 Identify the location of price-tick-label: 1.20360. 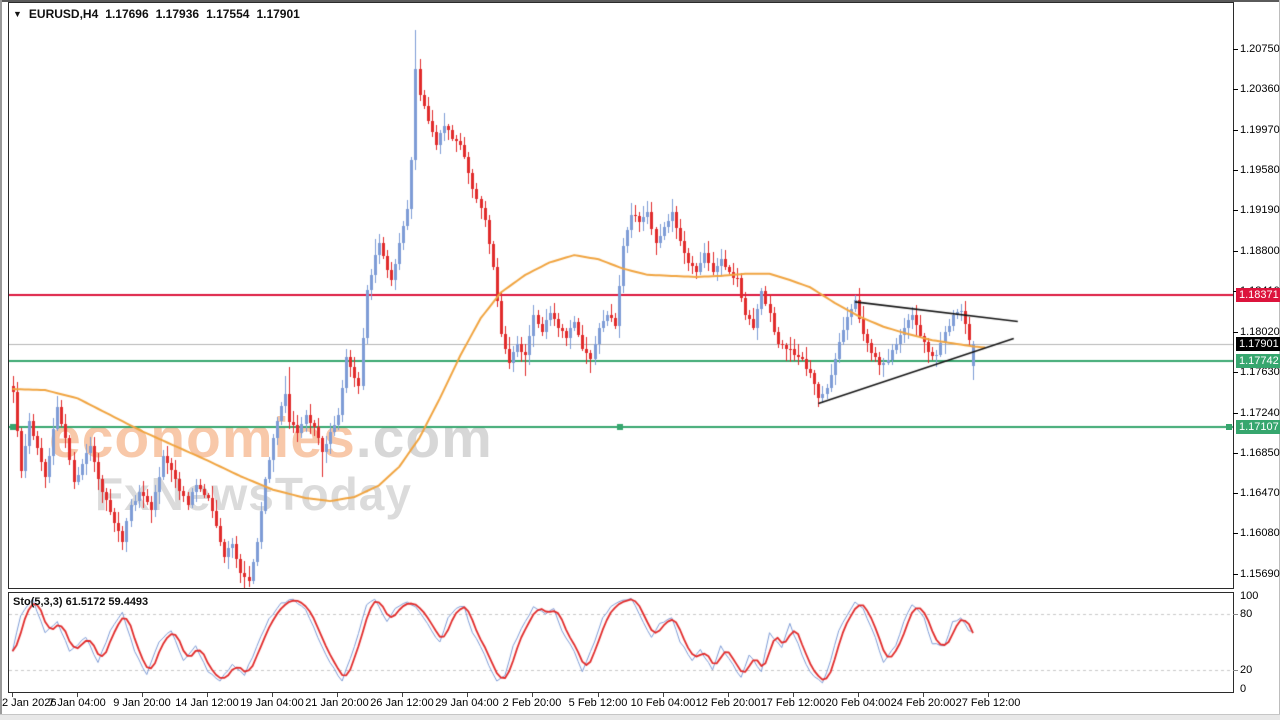
(1260, 89).